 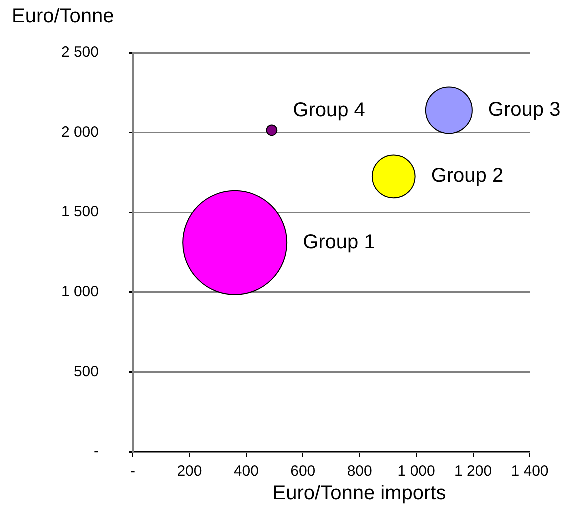 What do you see at coordinates (359, 471) in the screenshot?
I see `x-tick-label: 800` at bounding box center [359, 471].